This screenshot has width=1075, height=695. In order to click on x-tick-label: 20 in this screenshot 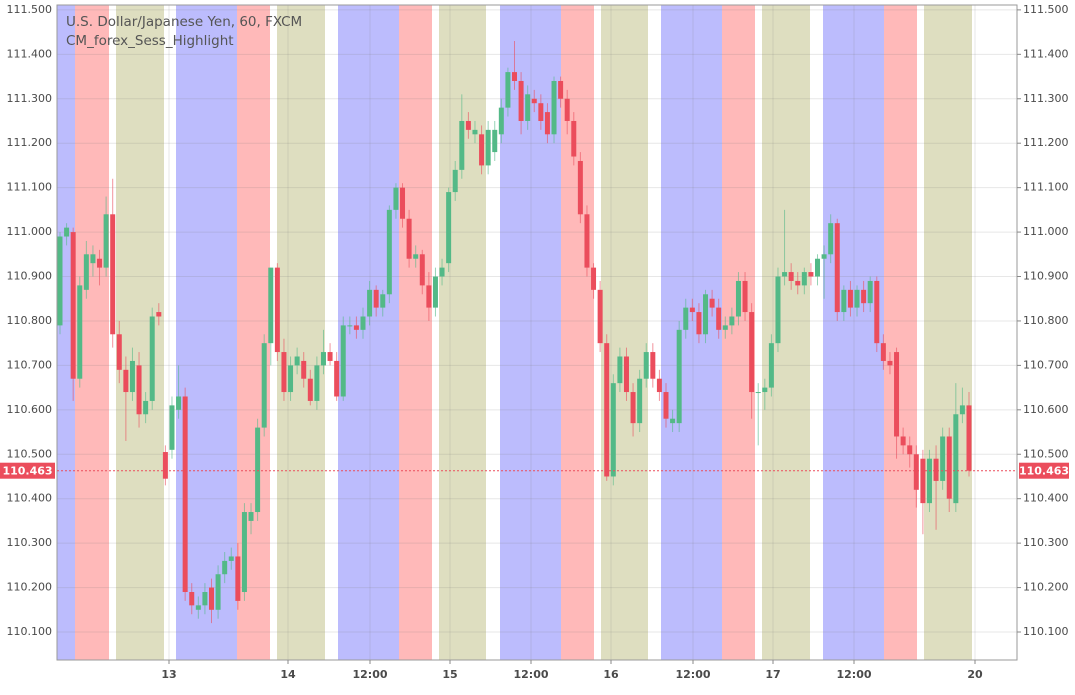, I will do `click(975, 674)`.